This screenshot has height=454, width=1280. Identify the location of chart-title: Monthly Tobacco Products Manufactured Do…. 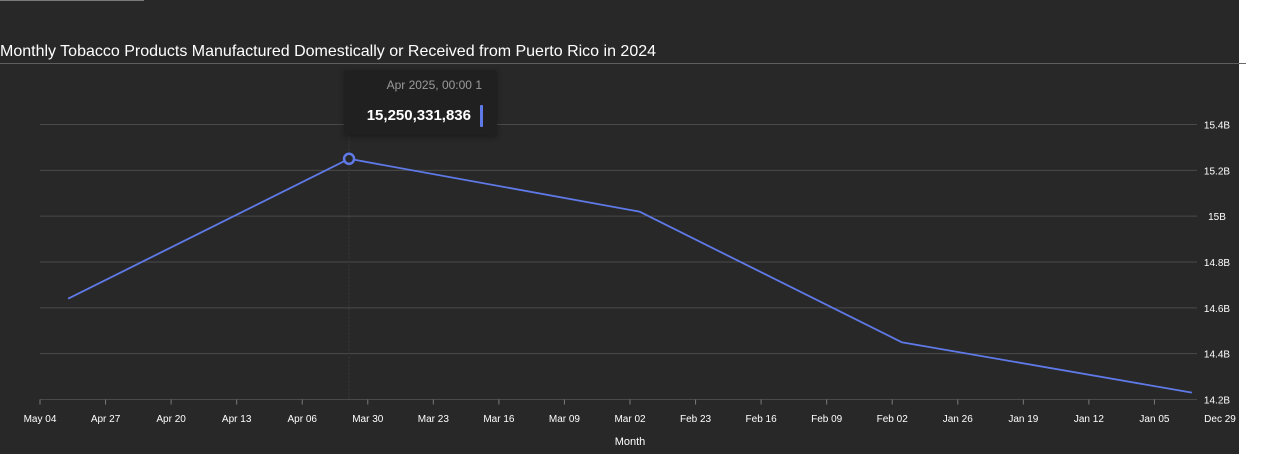
(328, 51).